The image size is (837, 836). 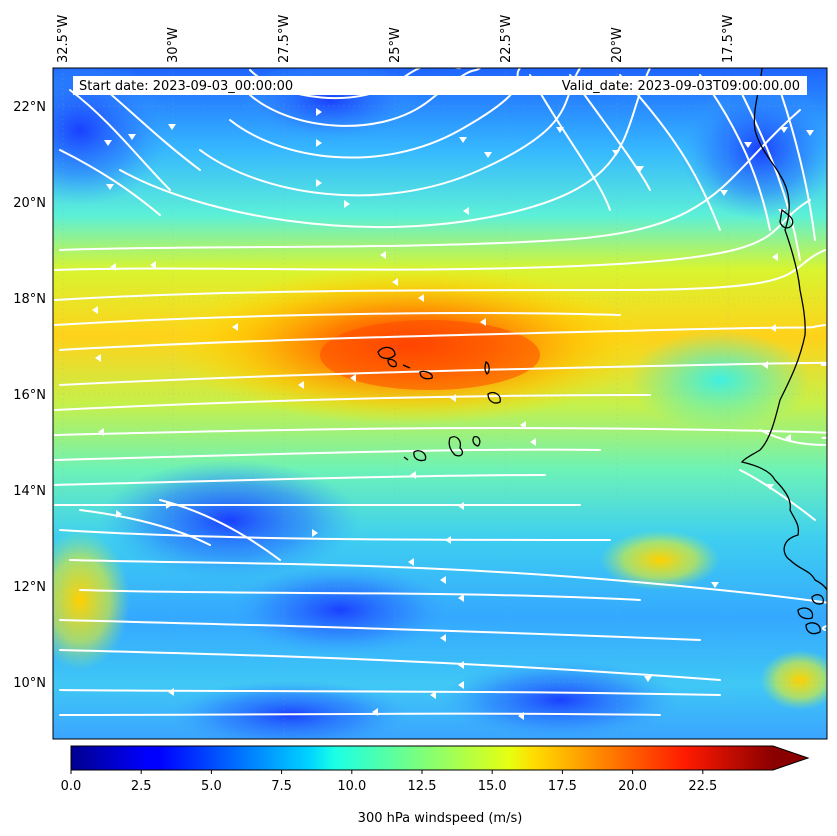 What do you see at coordinates (29, 491) in the screenshot?
I see `lat-tick-label: 14°N` at bounding box center [29, 491].